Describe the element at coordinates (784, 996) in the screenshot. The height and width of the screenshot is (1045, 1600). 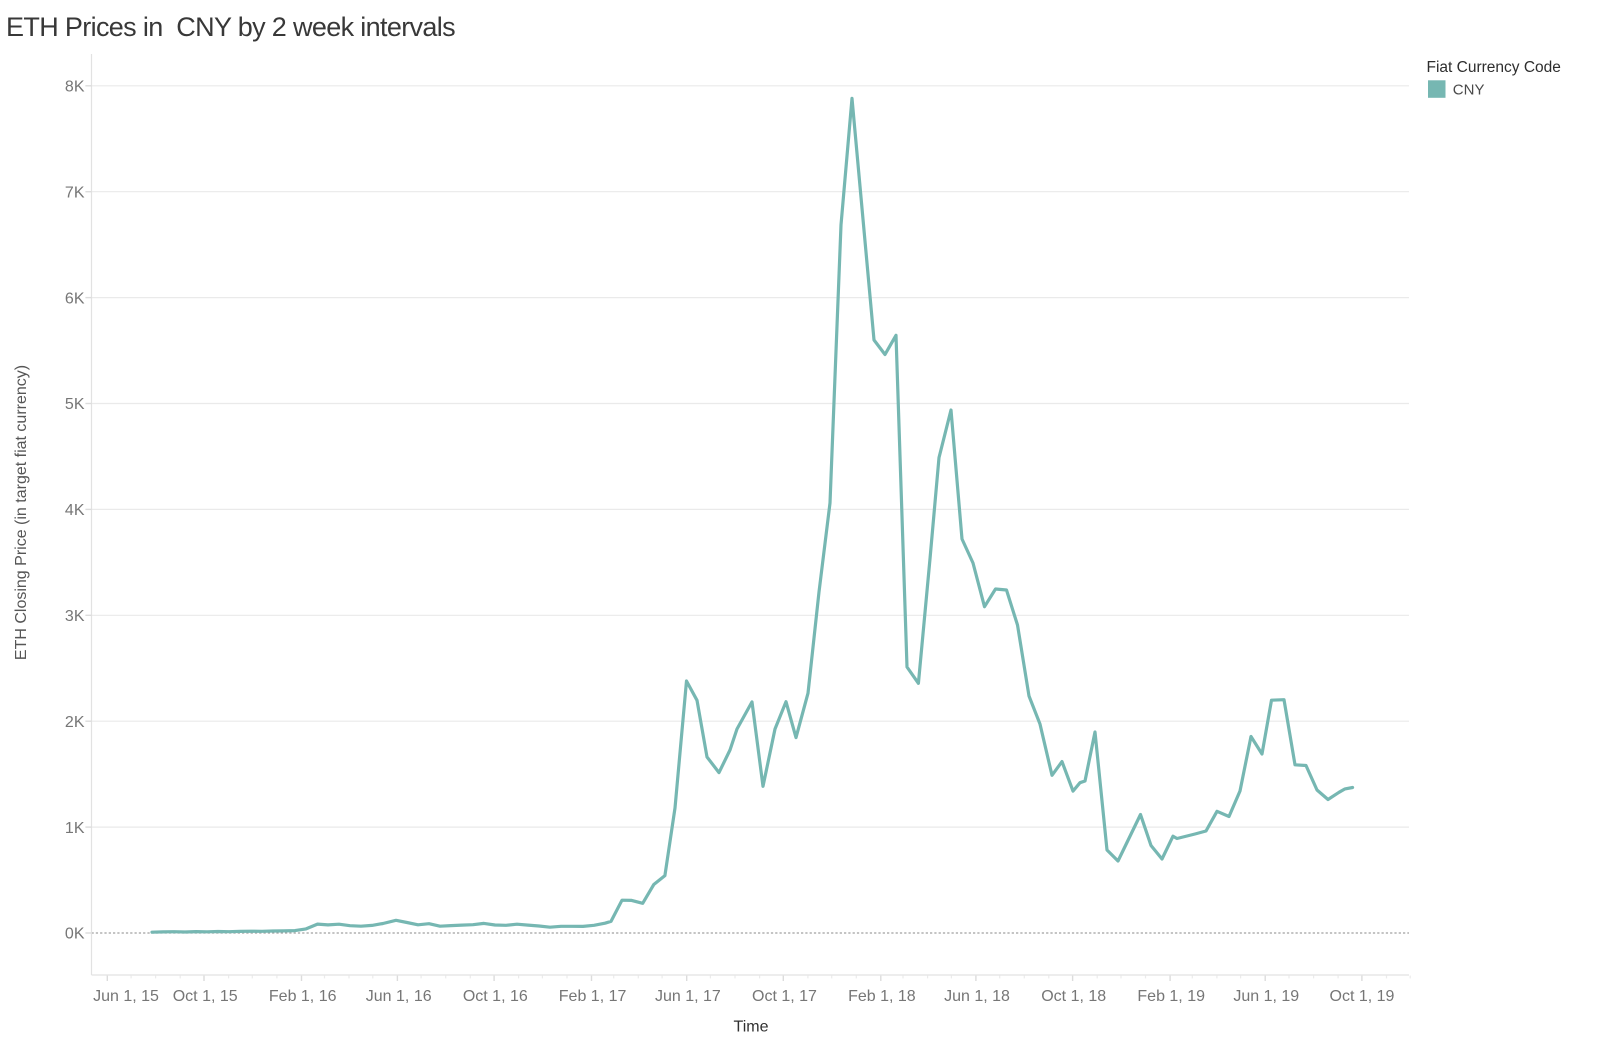
I see `svg-text: Oct 1, 17` at that location.